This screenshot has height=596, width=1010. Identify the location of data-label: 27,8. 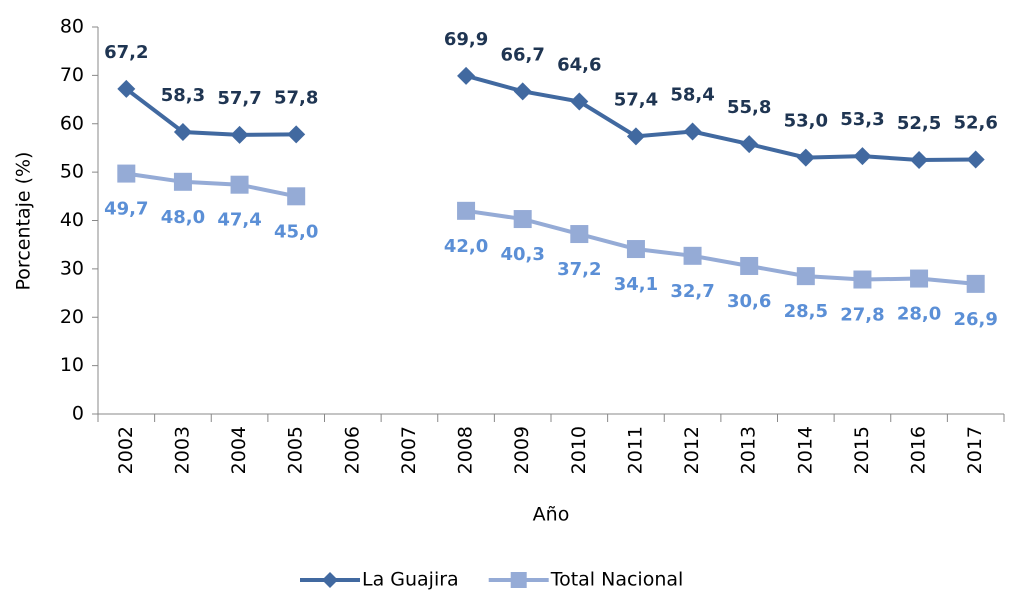
(862, 315).